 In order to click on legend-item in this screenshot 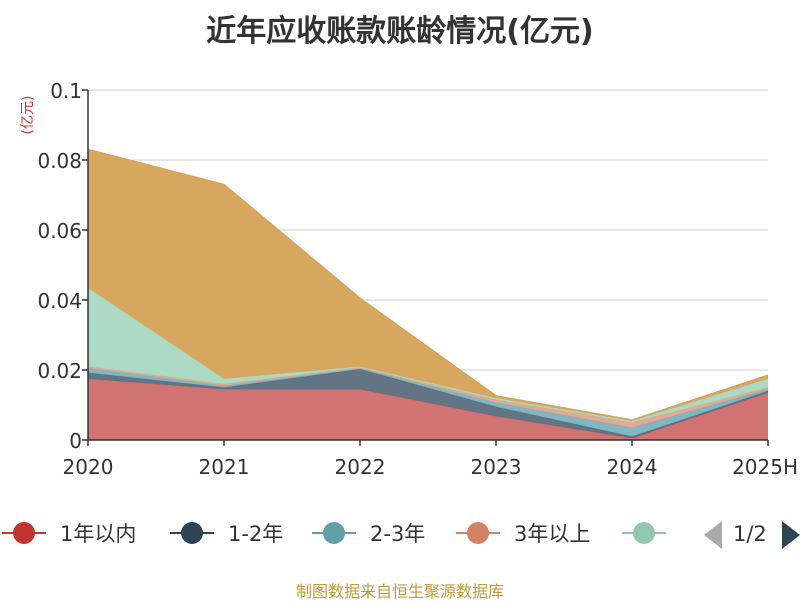, I will do `click(644, 533)`.